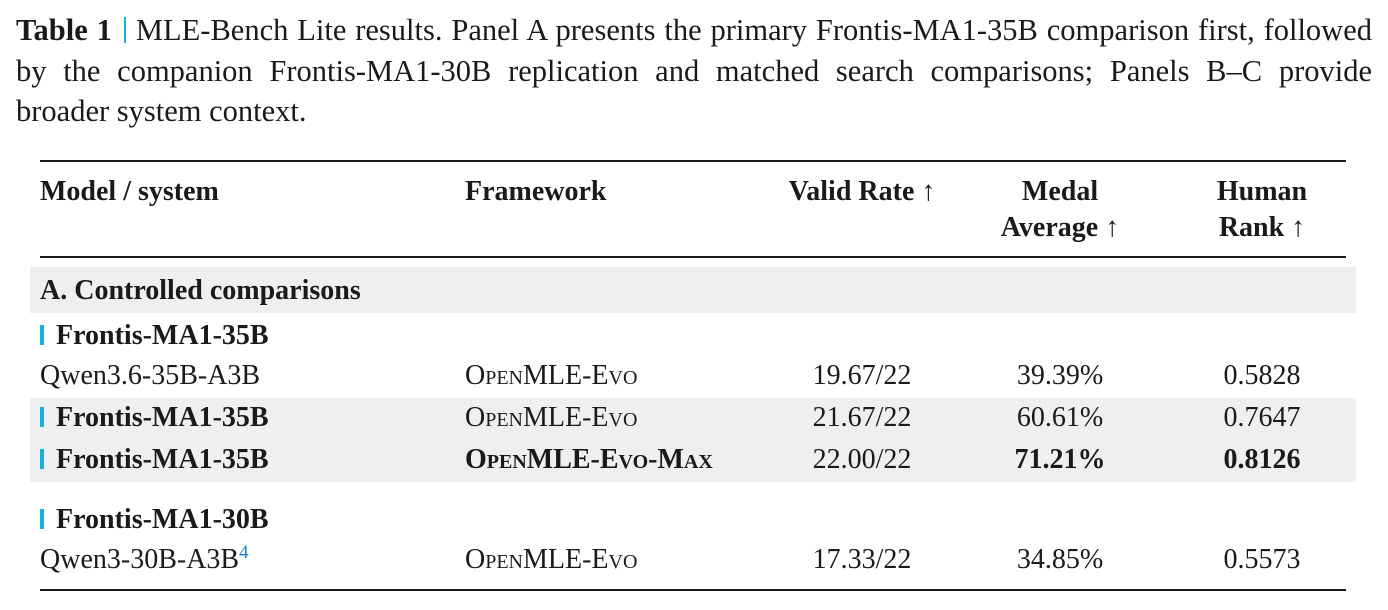  Describe the element at coordinates (162, 519) in the screenshot. I see `group-label-text: Frontis-MA1-30B` at that location.